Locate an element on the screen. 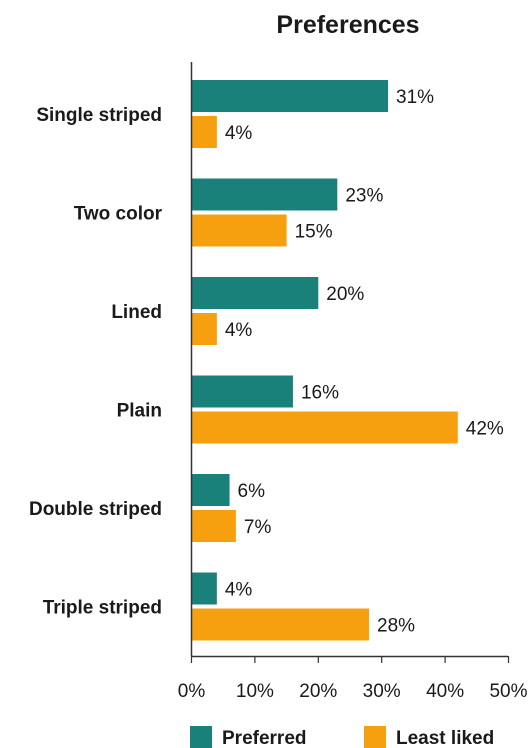 The width and height of the screenshot is (530, 748). bar-preferred-single-striped is located at coordinates (290, 96).